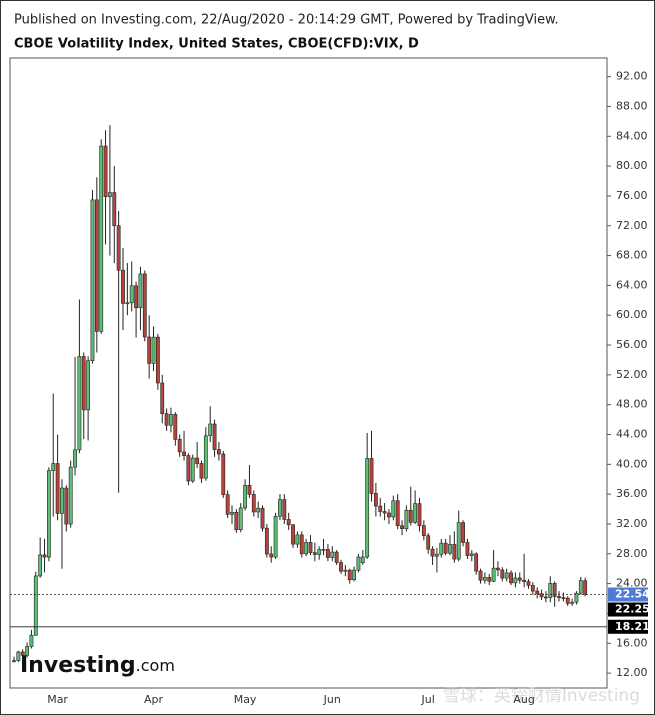 The height and width of the screenshot is (715, 655). What do you see at coordinates (632, 255) in the screenshot?
I see `y-tick-label: 68.00` at bounding box center [632, 255].